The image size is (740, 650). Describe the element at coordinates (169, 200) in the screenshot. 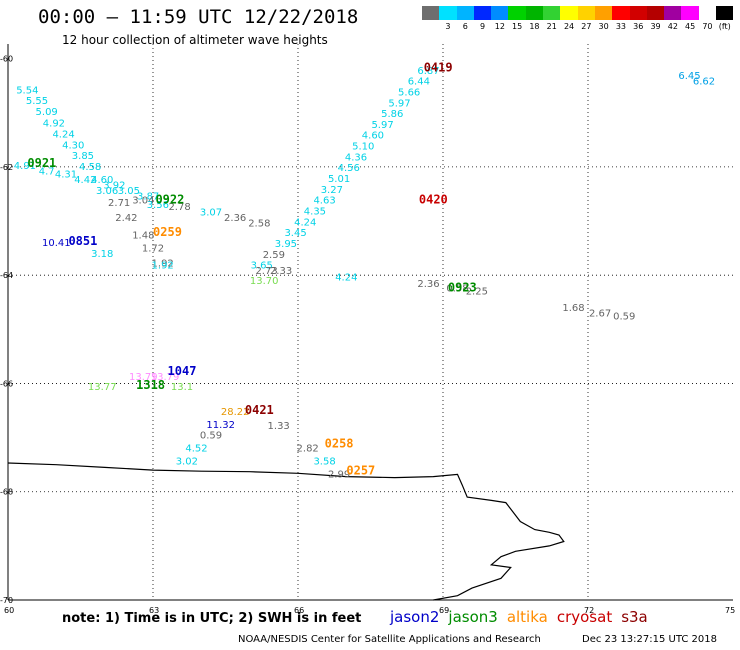

I see `pass-time-label: 0922` at that location.